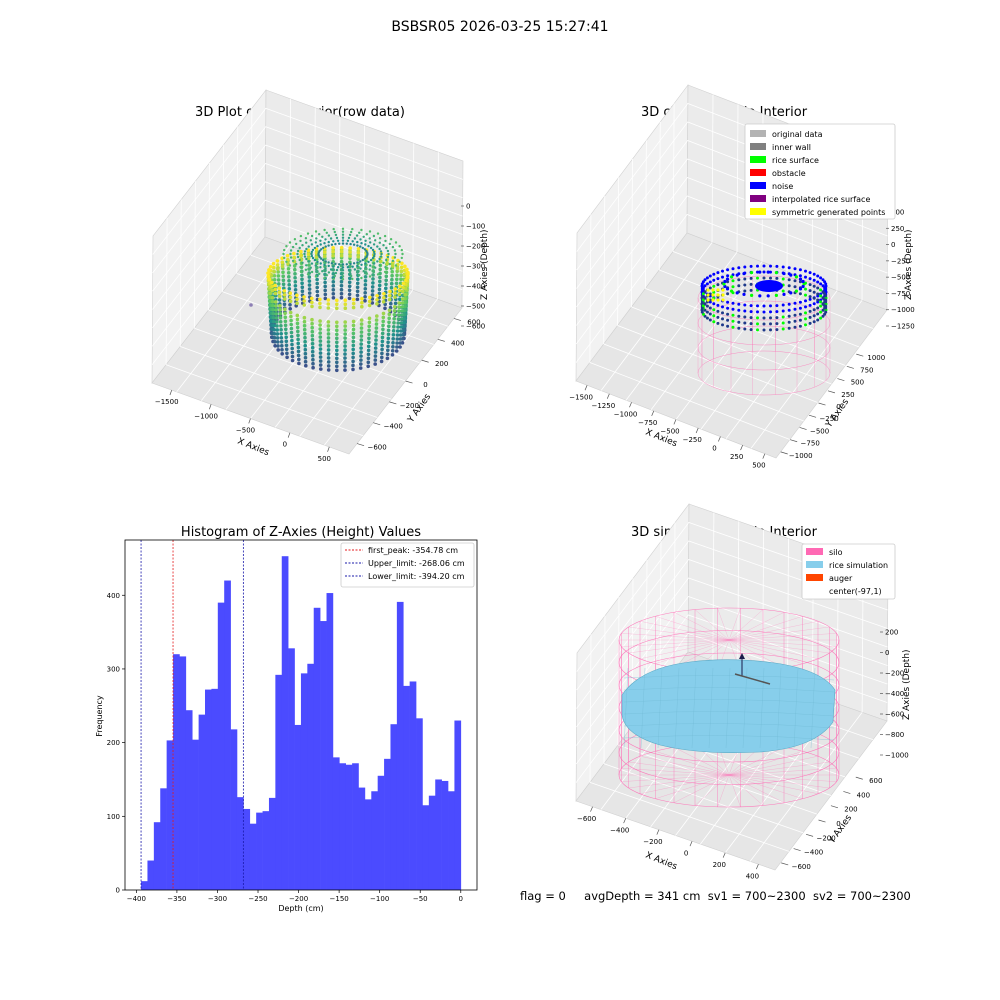 The width and height of the screenshot is (1000, 1000). I want to click on simulation-silo-floor-spoke, so click(679, 768).